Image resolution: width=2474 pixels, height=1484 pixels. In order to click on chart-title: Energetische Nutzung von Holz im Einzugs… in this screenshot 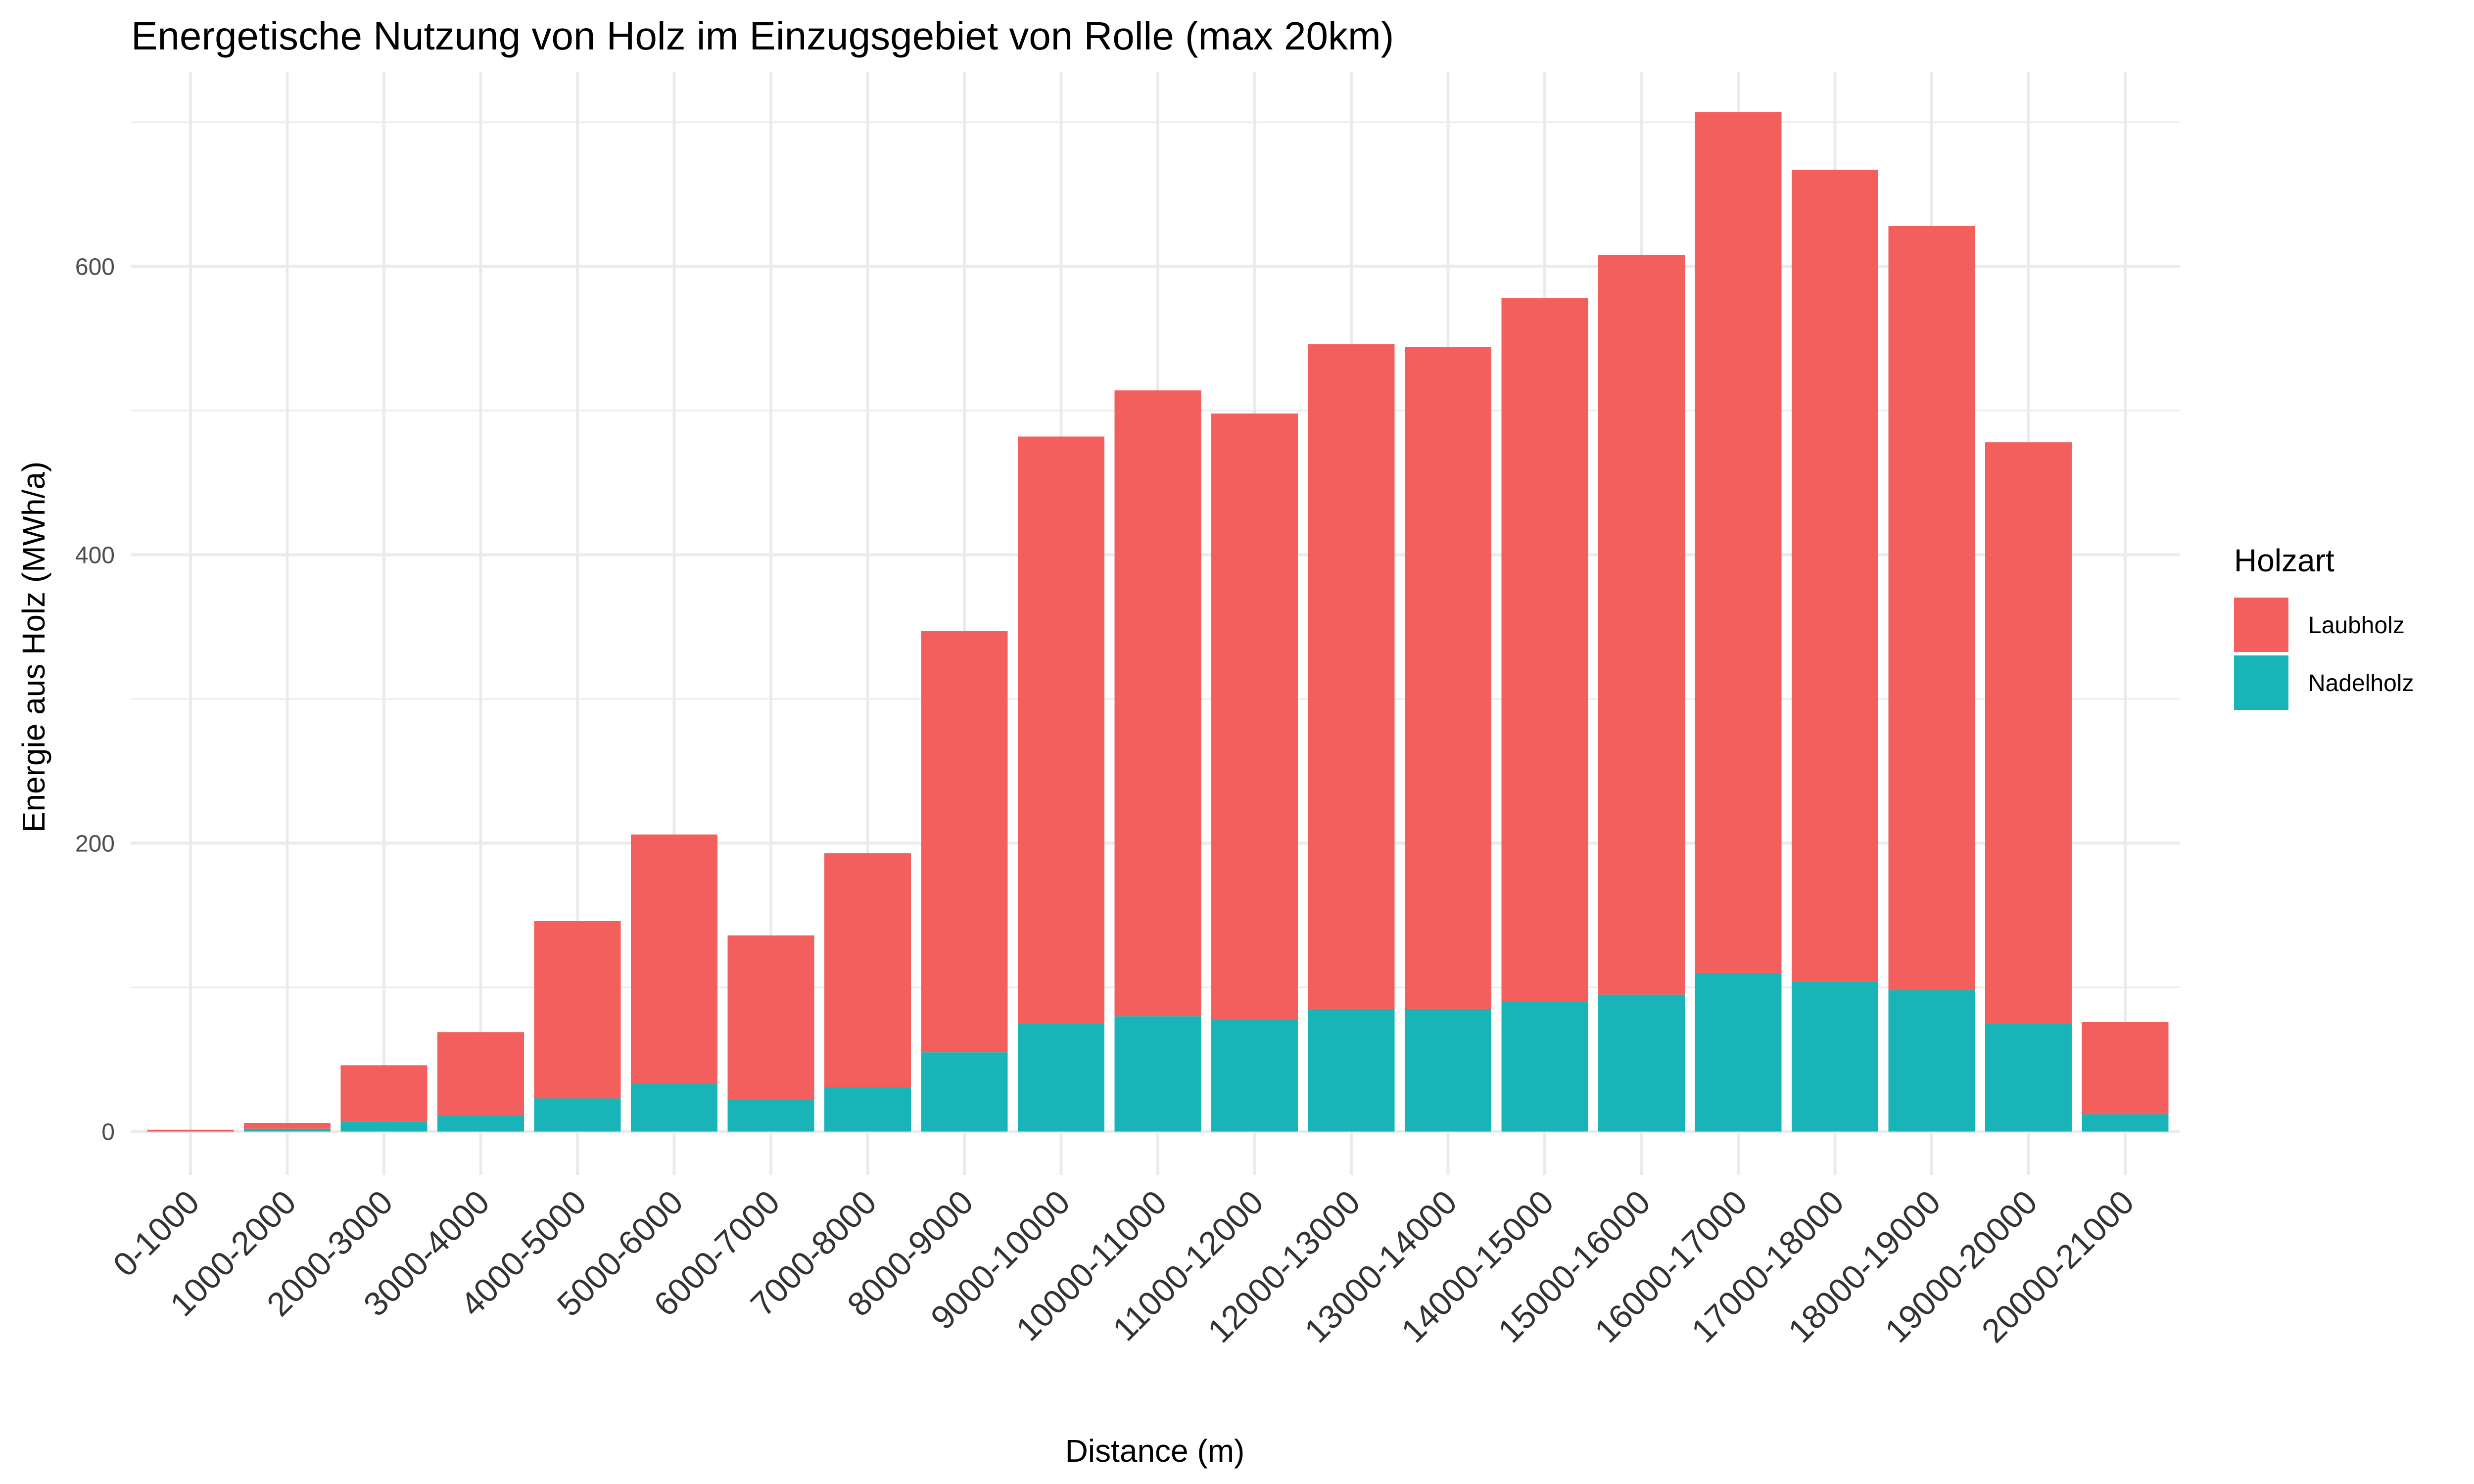, I will do `click(763, 36)`.